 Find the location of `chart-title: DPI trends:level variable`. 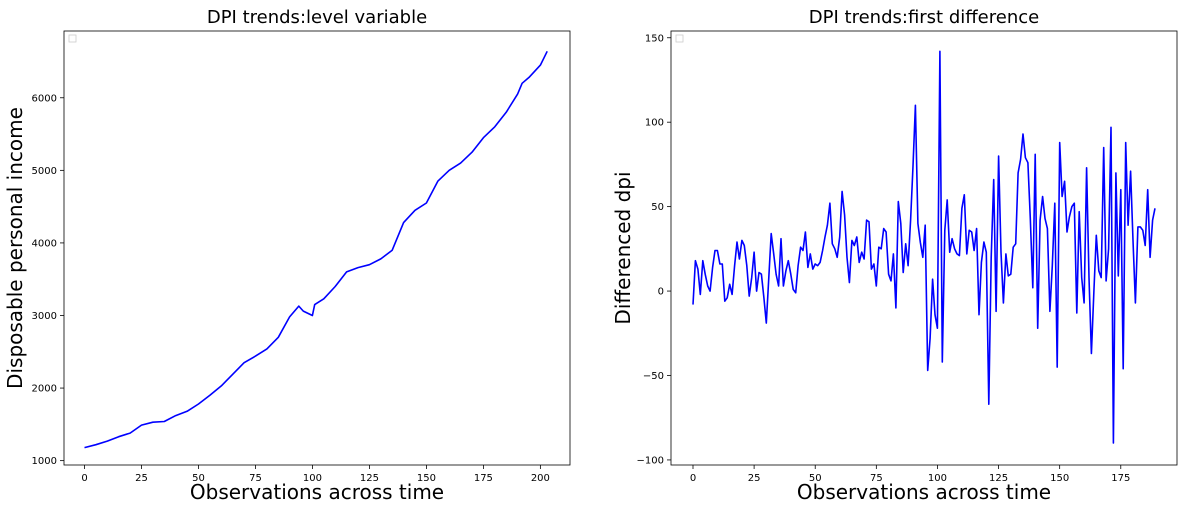

chart-title: DPI trends:level variable is located at coordinates (317, 17).